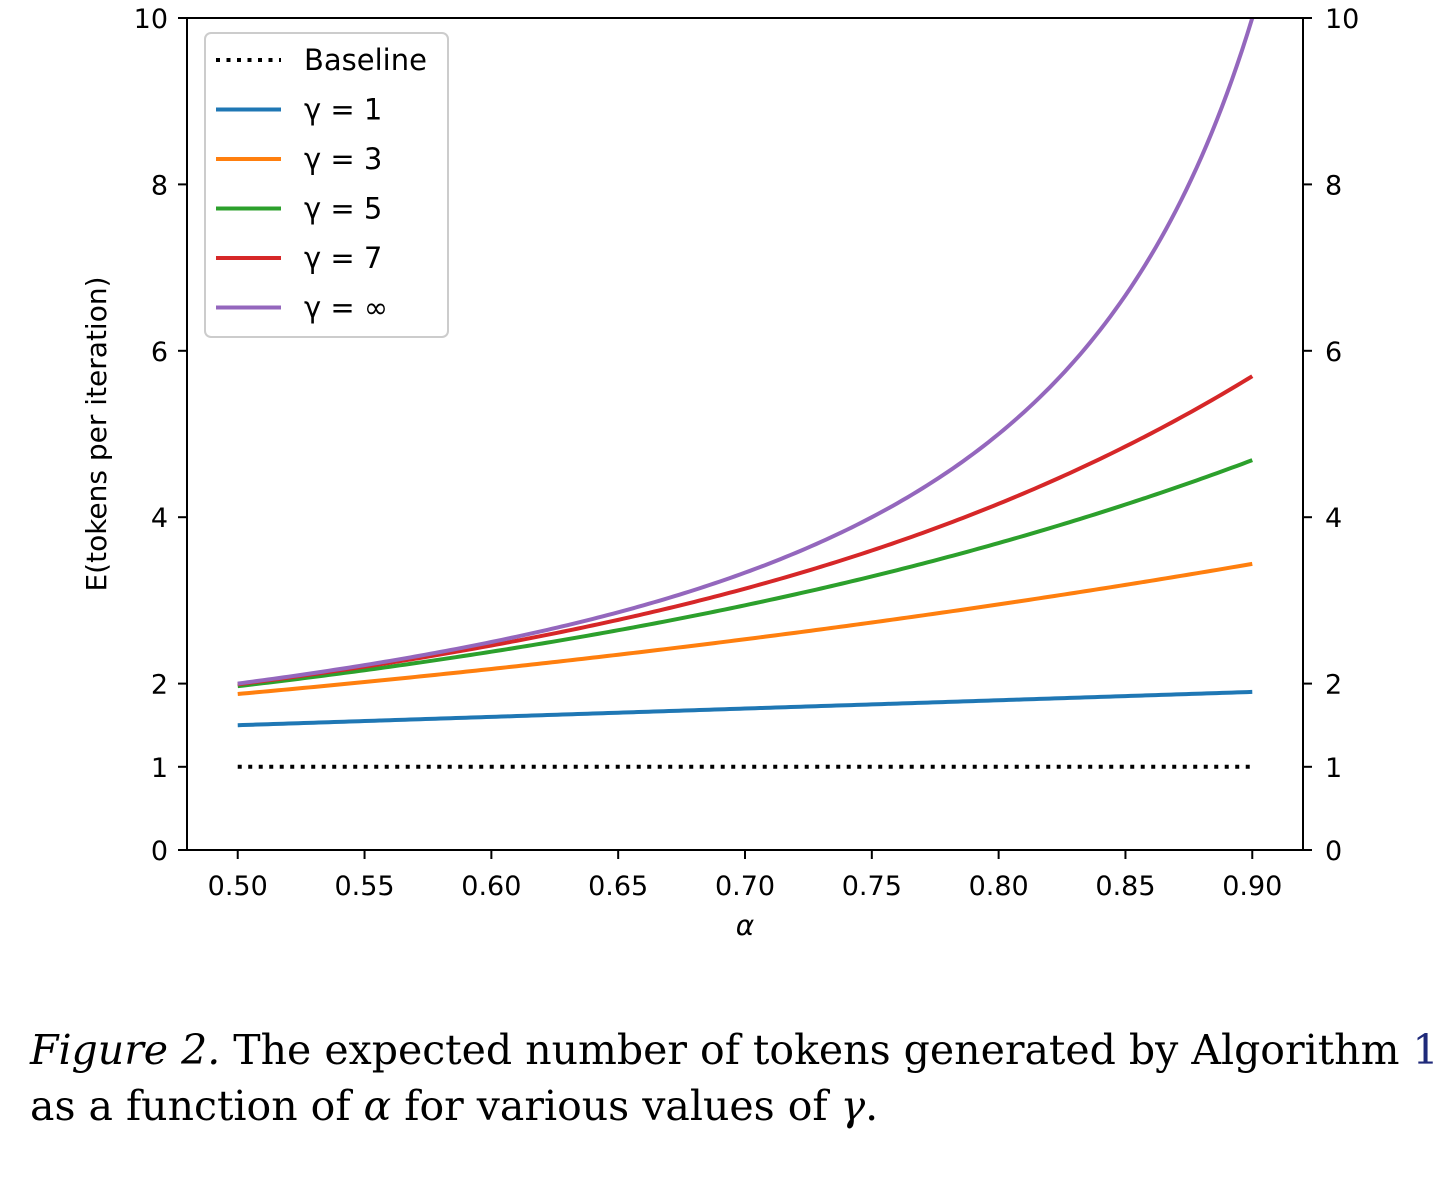  I want to click on y-tick-label-right: 8, so click(1333, 185).